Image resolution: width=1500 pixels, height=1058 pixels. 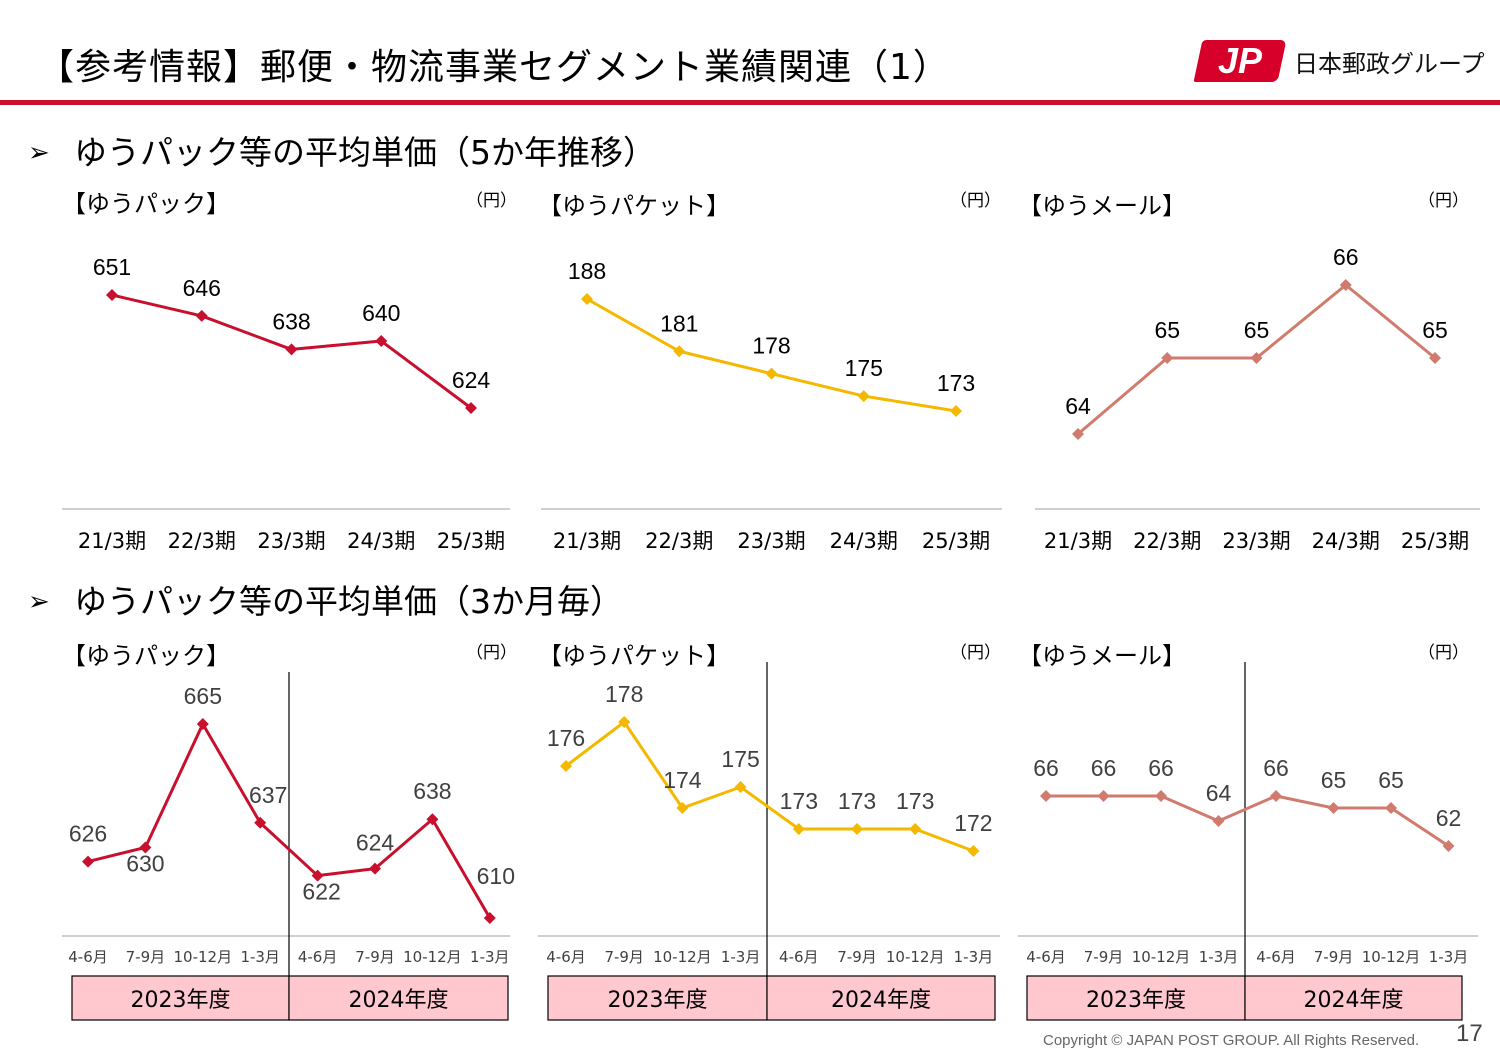 I want to click on page-number: 17, so click(x=1469, y=1033).